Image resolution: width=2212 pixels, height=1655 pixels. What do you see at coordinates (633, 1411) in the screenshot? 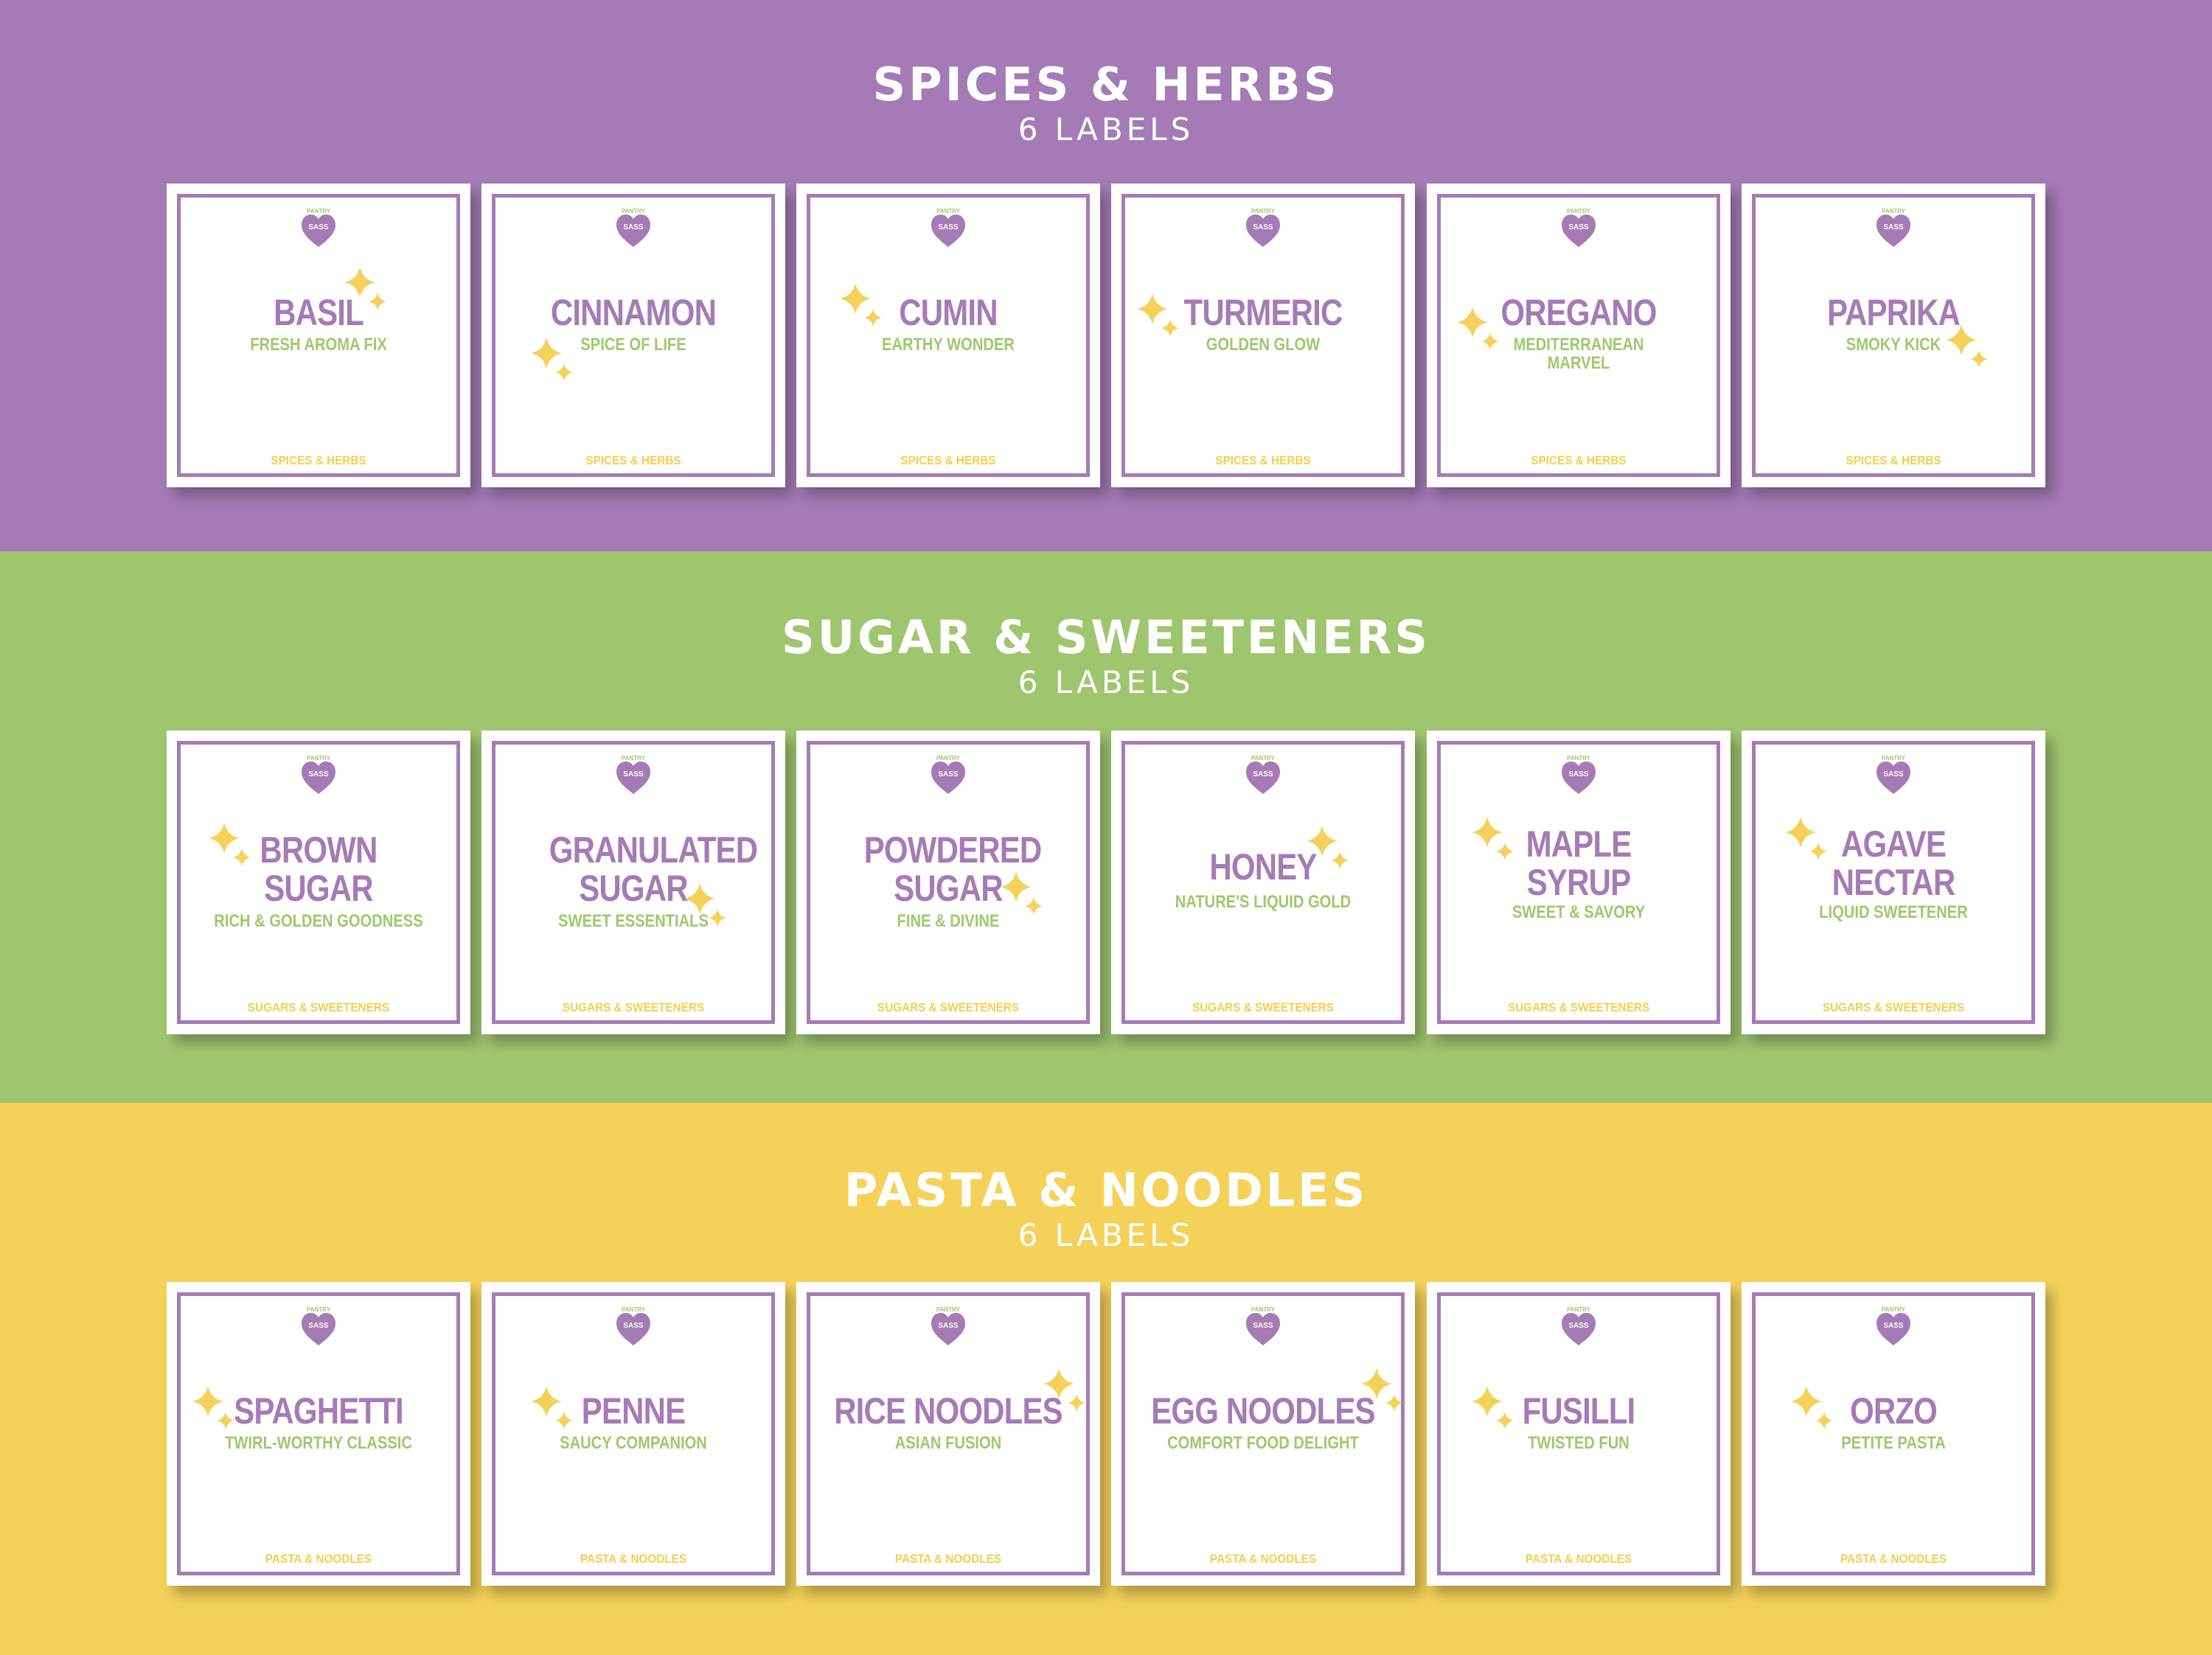
I see `label-name: PENNE` at bounding box center [633, 1411].